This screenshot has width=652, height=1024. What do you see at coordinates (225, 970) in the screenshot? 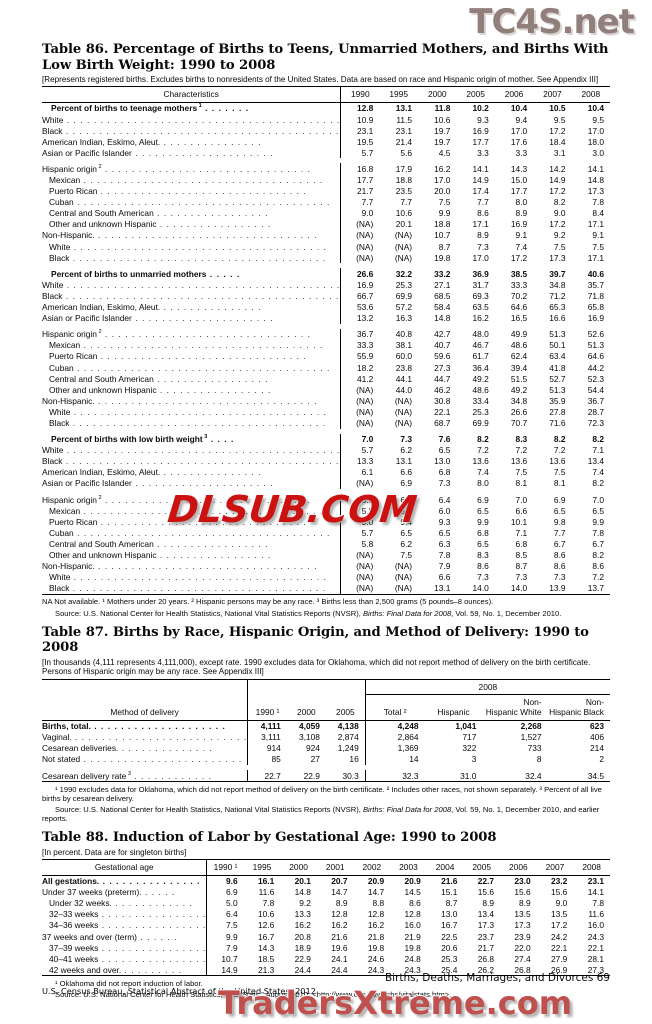
I see `table-cell: 14.9` at bounding box center [225, 970].